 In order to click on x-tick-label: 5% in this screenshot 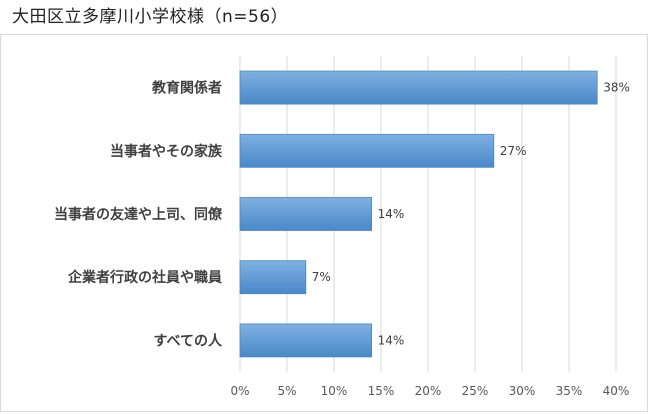, I will do `click(286, 391)`.